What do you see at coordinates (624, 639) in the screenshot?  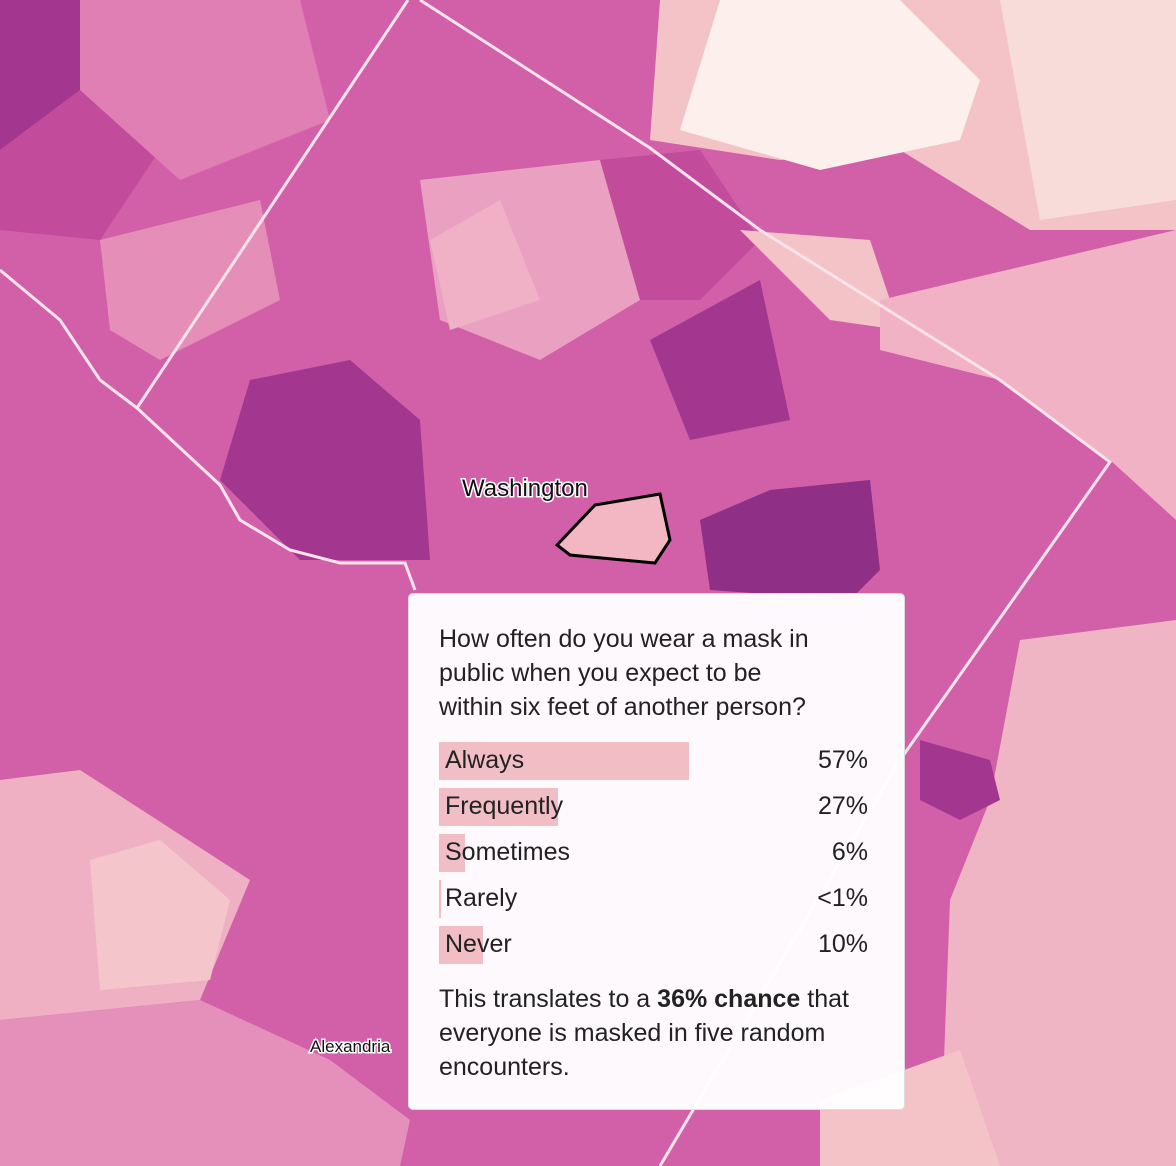 I see `question-line: How often do you wear a mask in` at bounding box center [624, 639].